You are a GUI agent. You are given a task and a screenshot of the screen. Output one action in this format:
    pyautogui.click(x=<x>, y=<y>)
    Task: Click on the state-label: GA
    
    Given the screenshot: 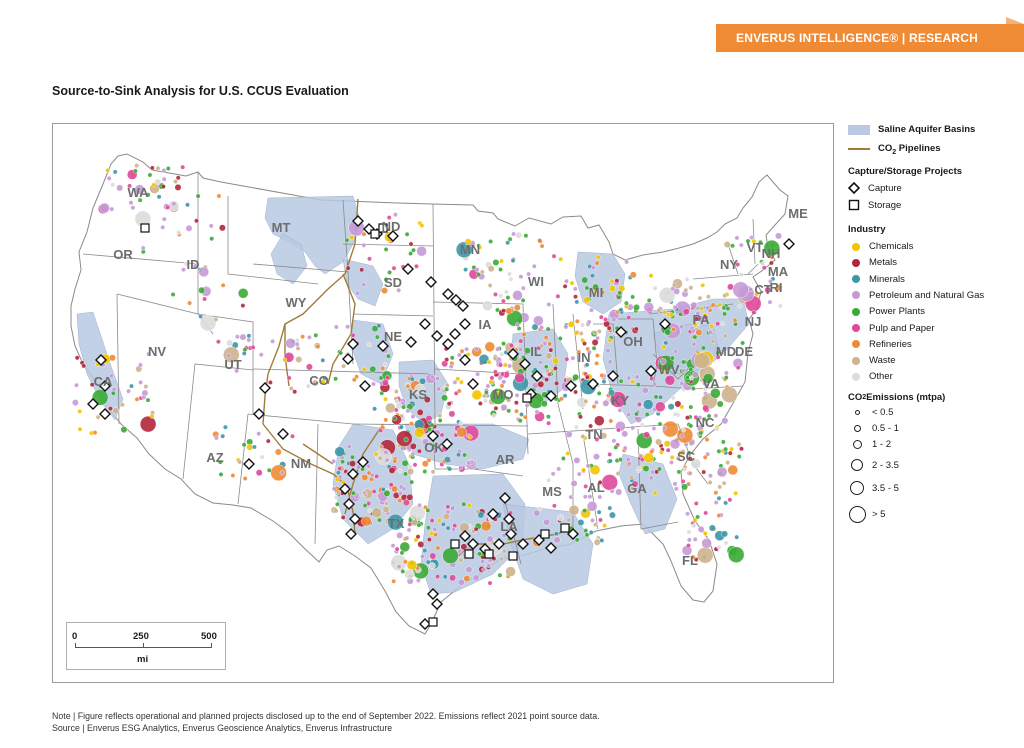 What is the action you would take?
    pyautogui.click(x=637, y=488)
    